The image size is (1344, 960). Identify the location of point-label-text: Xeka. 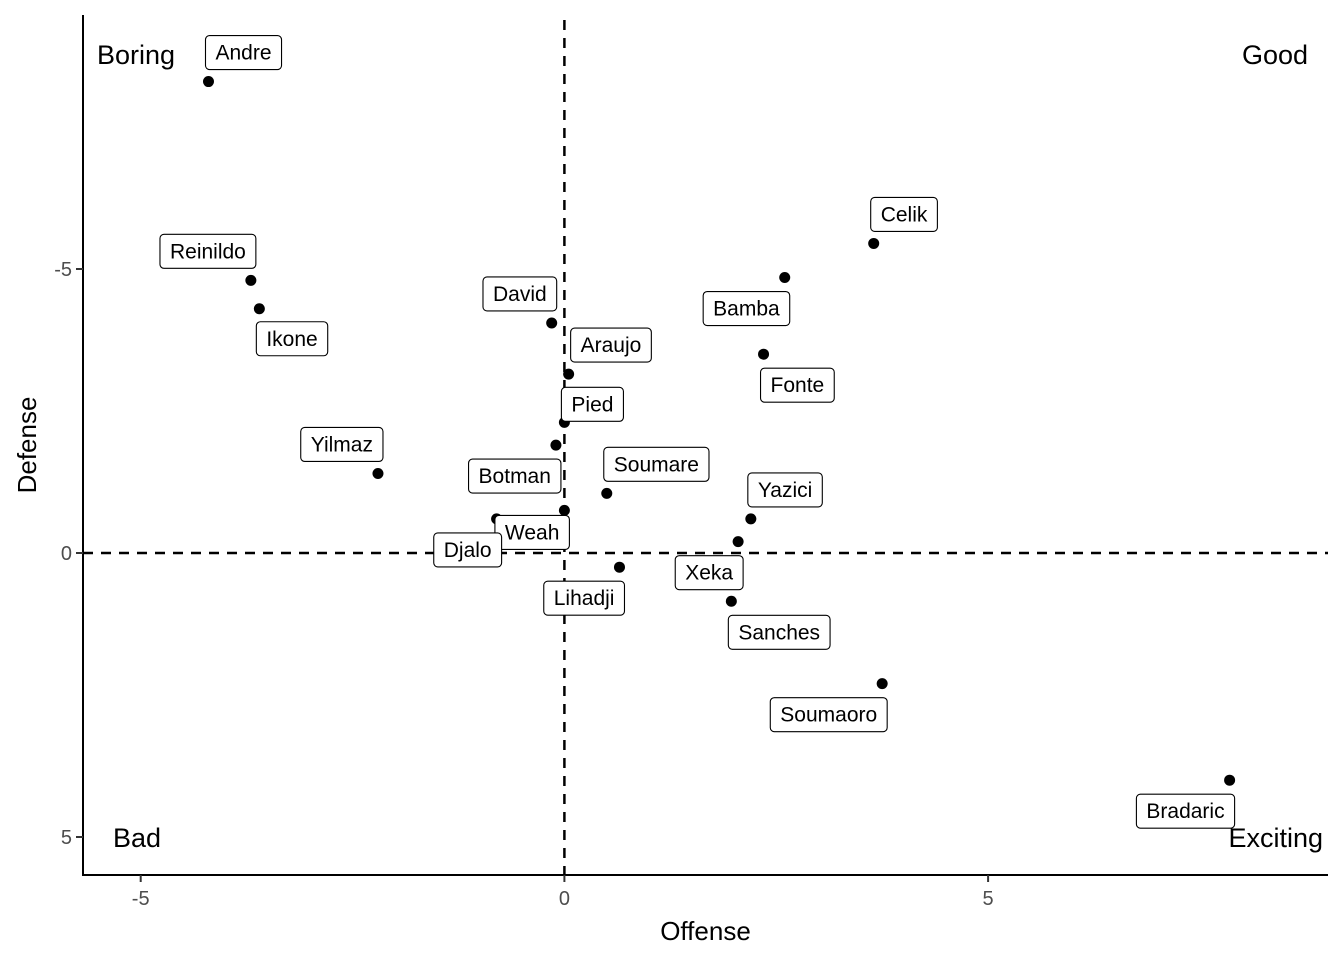
(709, 573).